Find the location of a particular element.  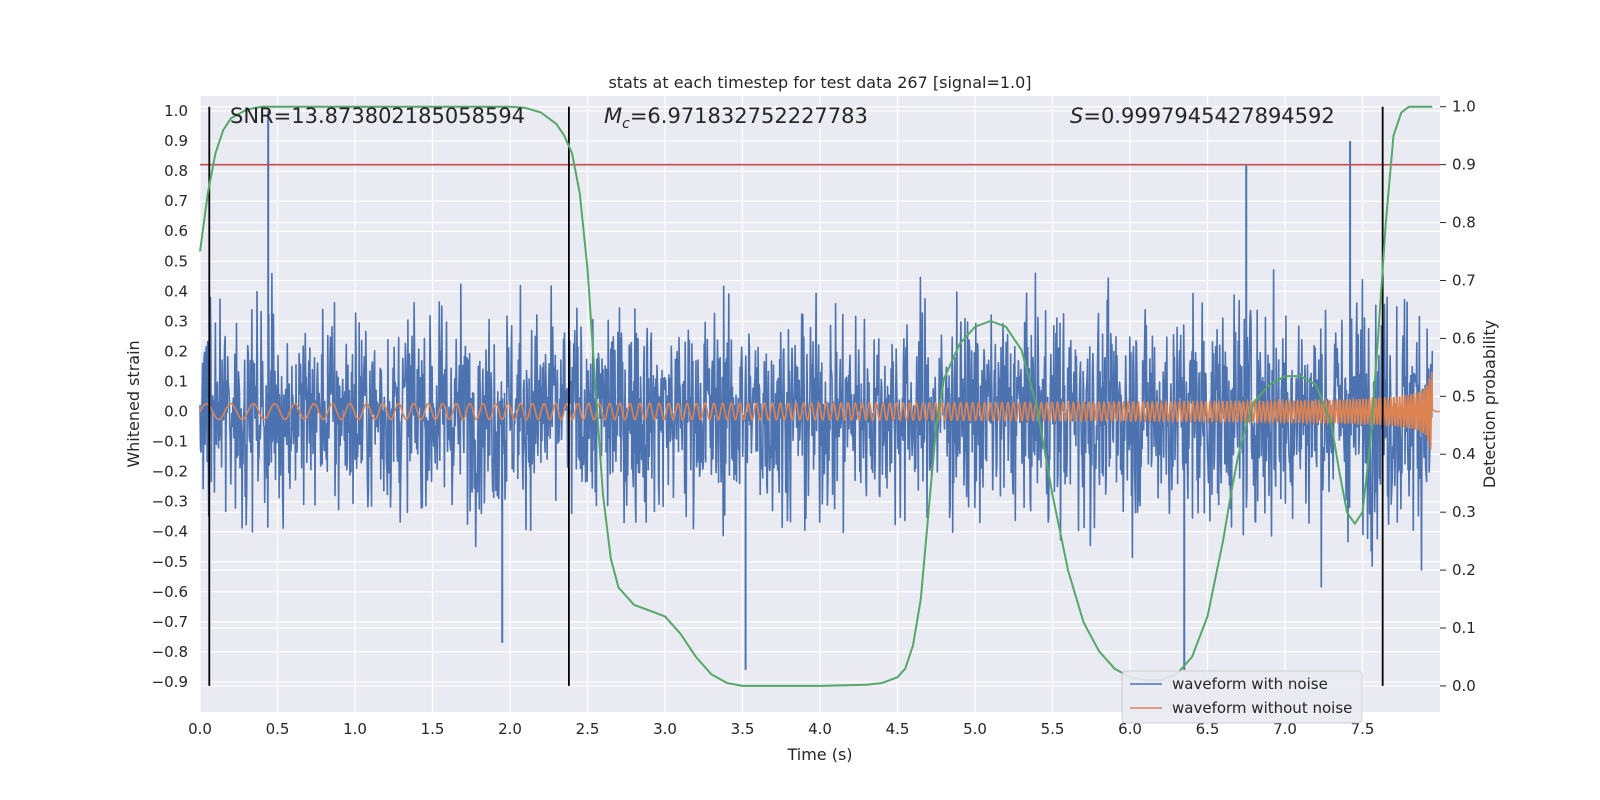

x-tick-label: 5.5 is located at coordinates (1053, 729).